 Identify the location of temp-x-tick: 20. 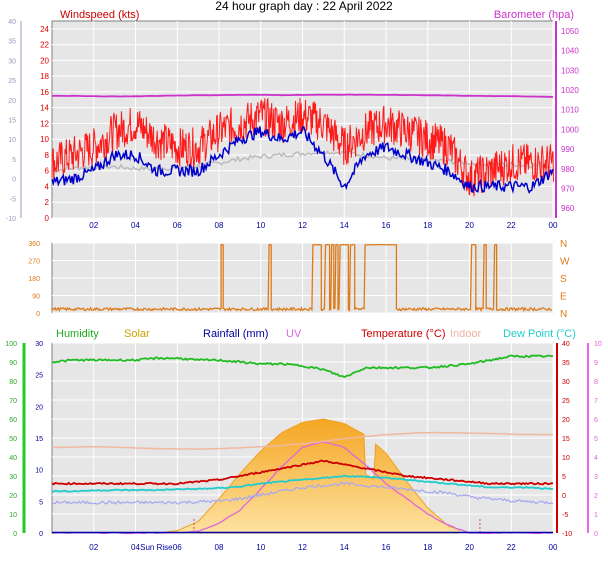
(469, 547).